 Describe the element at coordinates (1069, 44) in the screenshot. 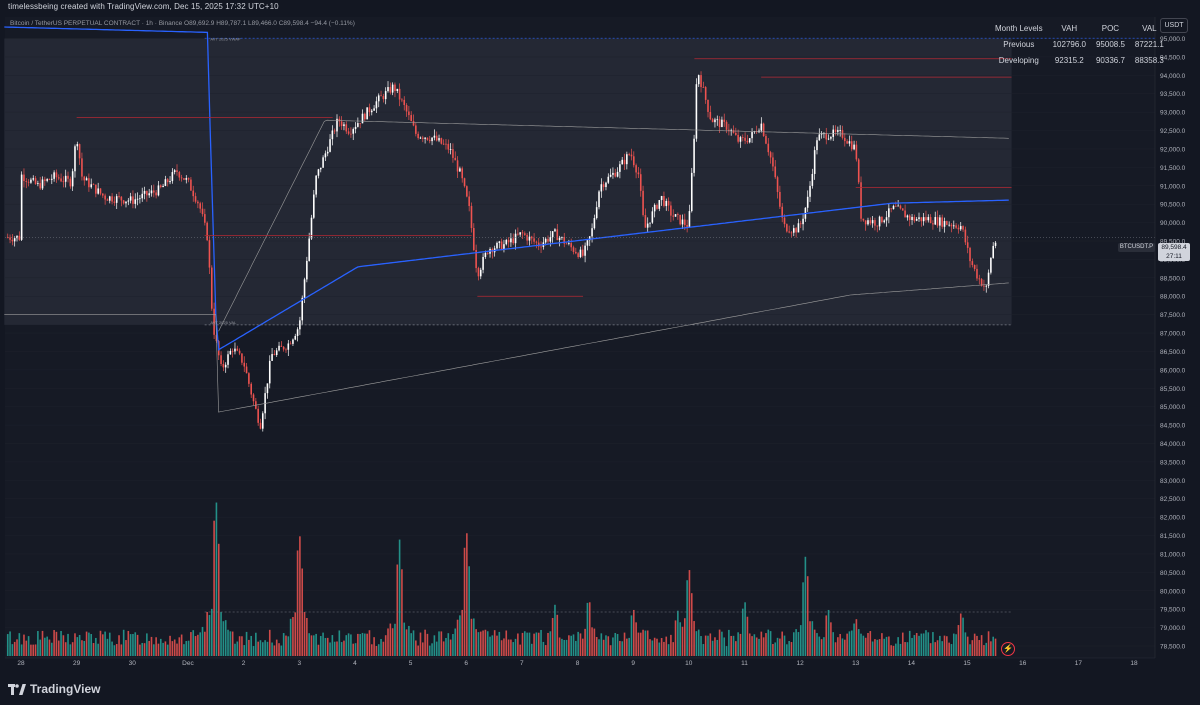

I see `cell-vah: 102796.0` at that location.